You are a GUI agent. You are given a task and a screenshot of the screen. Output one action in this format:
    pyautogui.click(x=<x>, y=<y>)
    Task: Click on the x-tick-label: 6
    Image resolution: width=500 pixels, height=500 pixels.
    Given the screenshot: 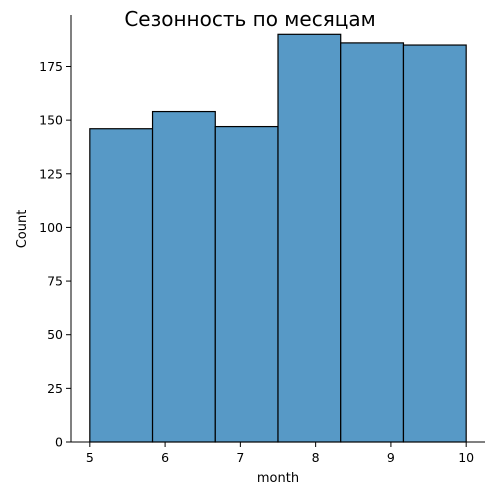 What is the action you would take?
    pyautogui.click(x=165, y=457)
    